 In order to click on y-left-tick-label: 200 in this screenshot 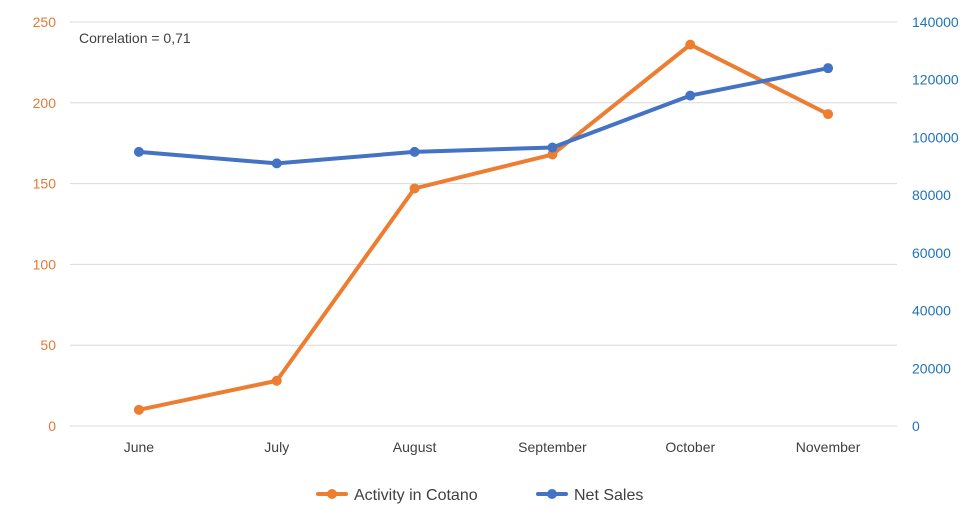, I will do `click(45, 103)`.